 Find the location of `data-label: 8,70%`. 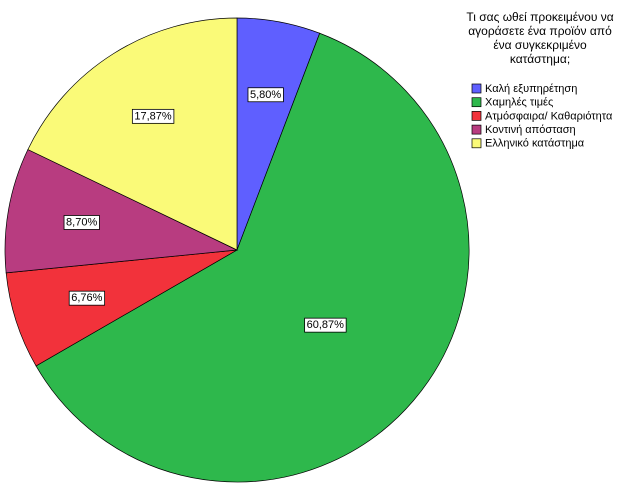

data-label: 8,70% is located at coordinates (81, 222).